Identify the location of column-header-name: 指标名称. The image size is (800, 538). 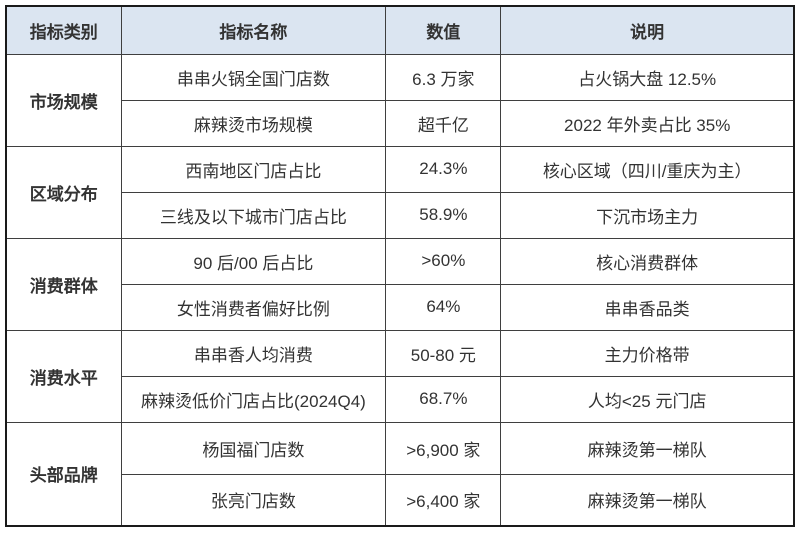
(253, 30).